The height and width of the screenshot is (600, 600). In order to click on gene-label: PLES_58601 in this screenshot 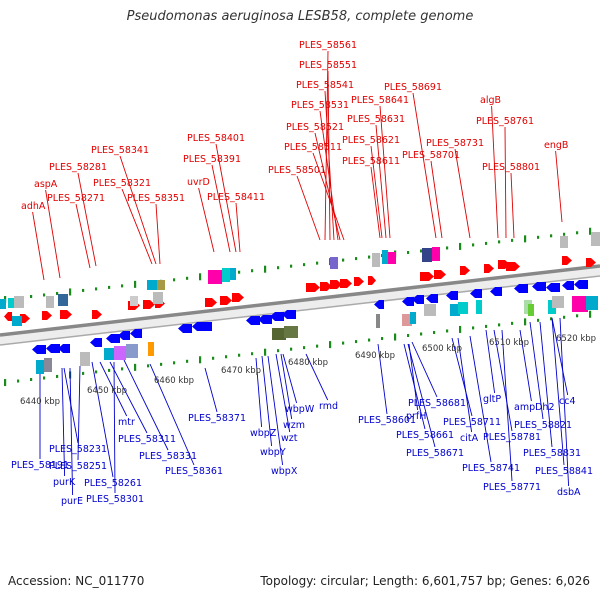, I will do `click(387, 420)`.